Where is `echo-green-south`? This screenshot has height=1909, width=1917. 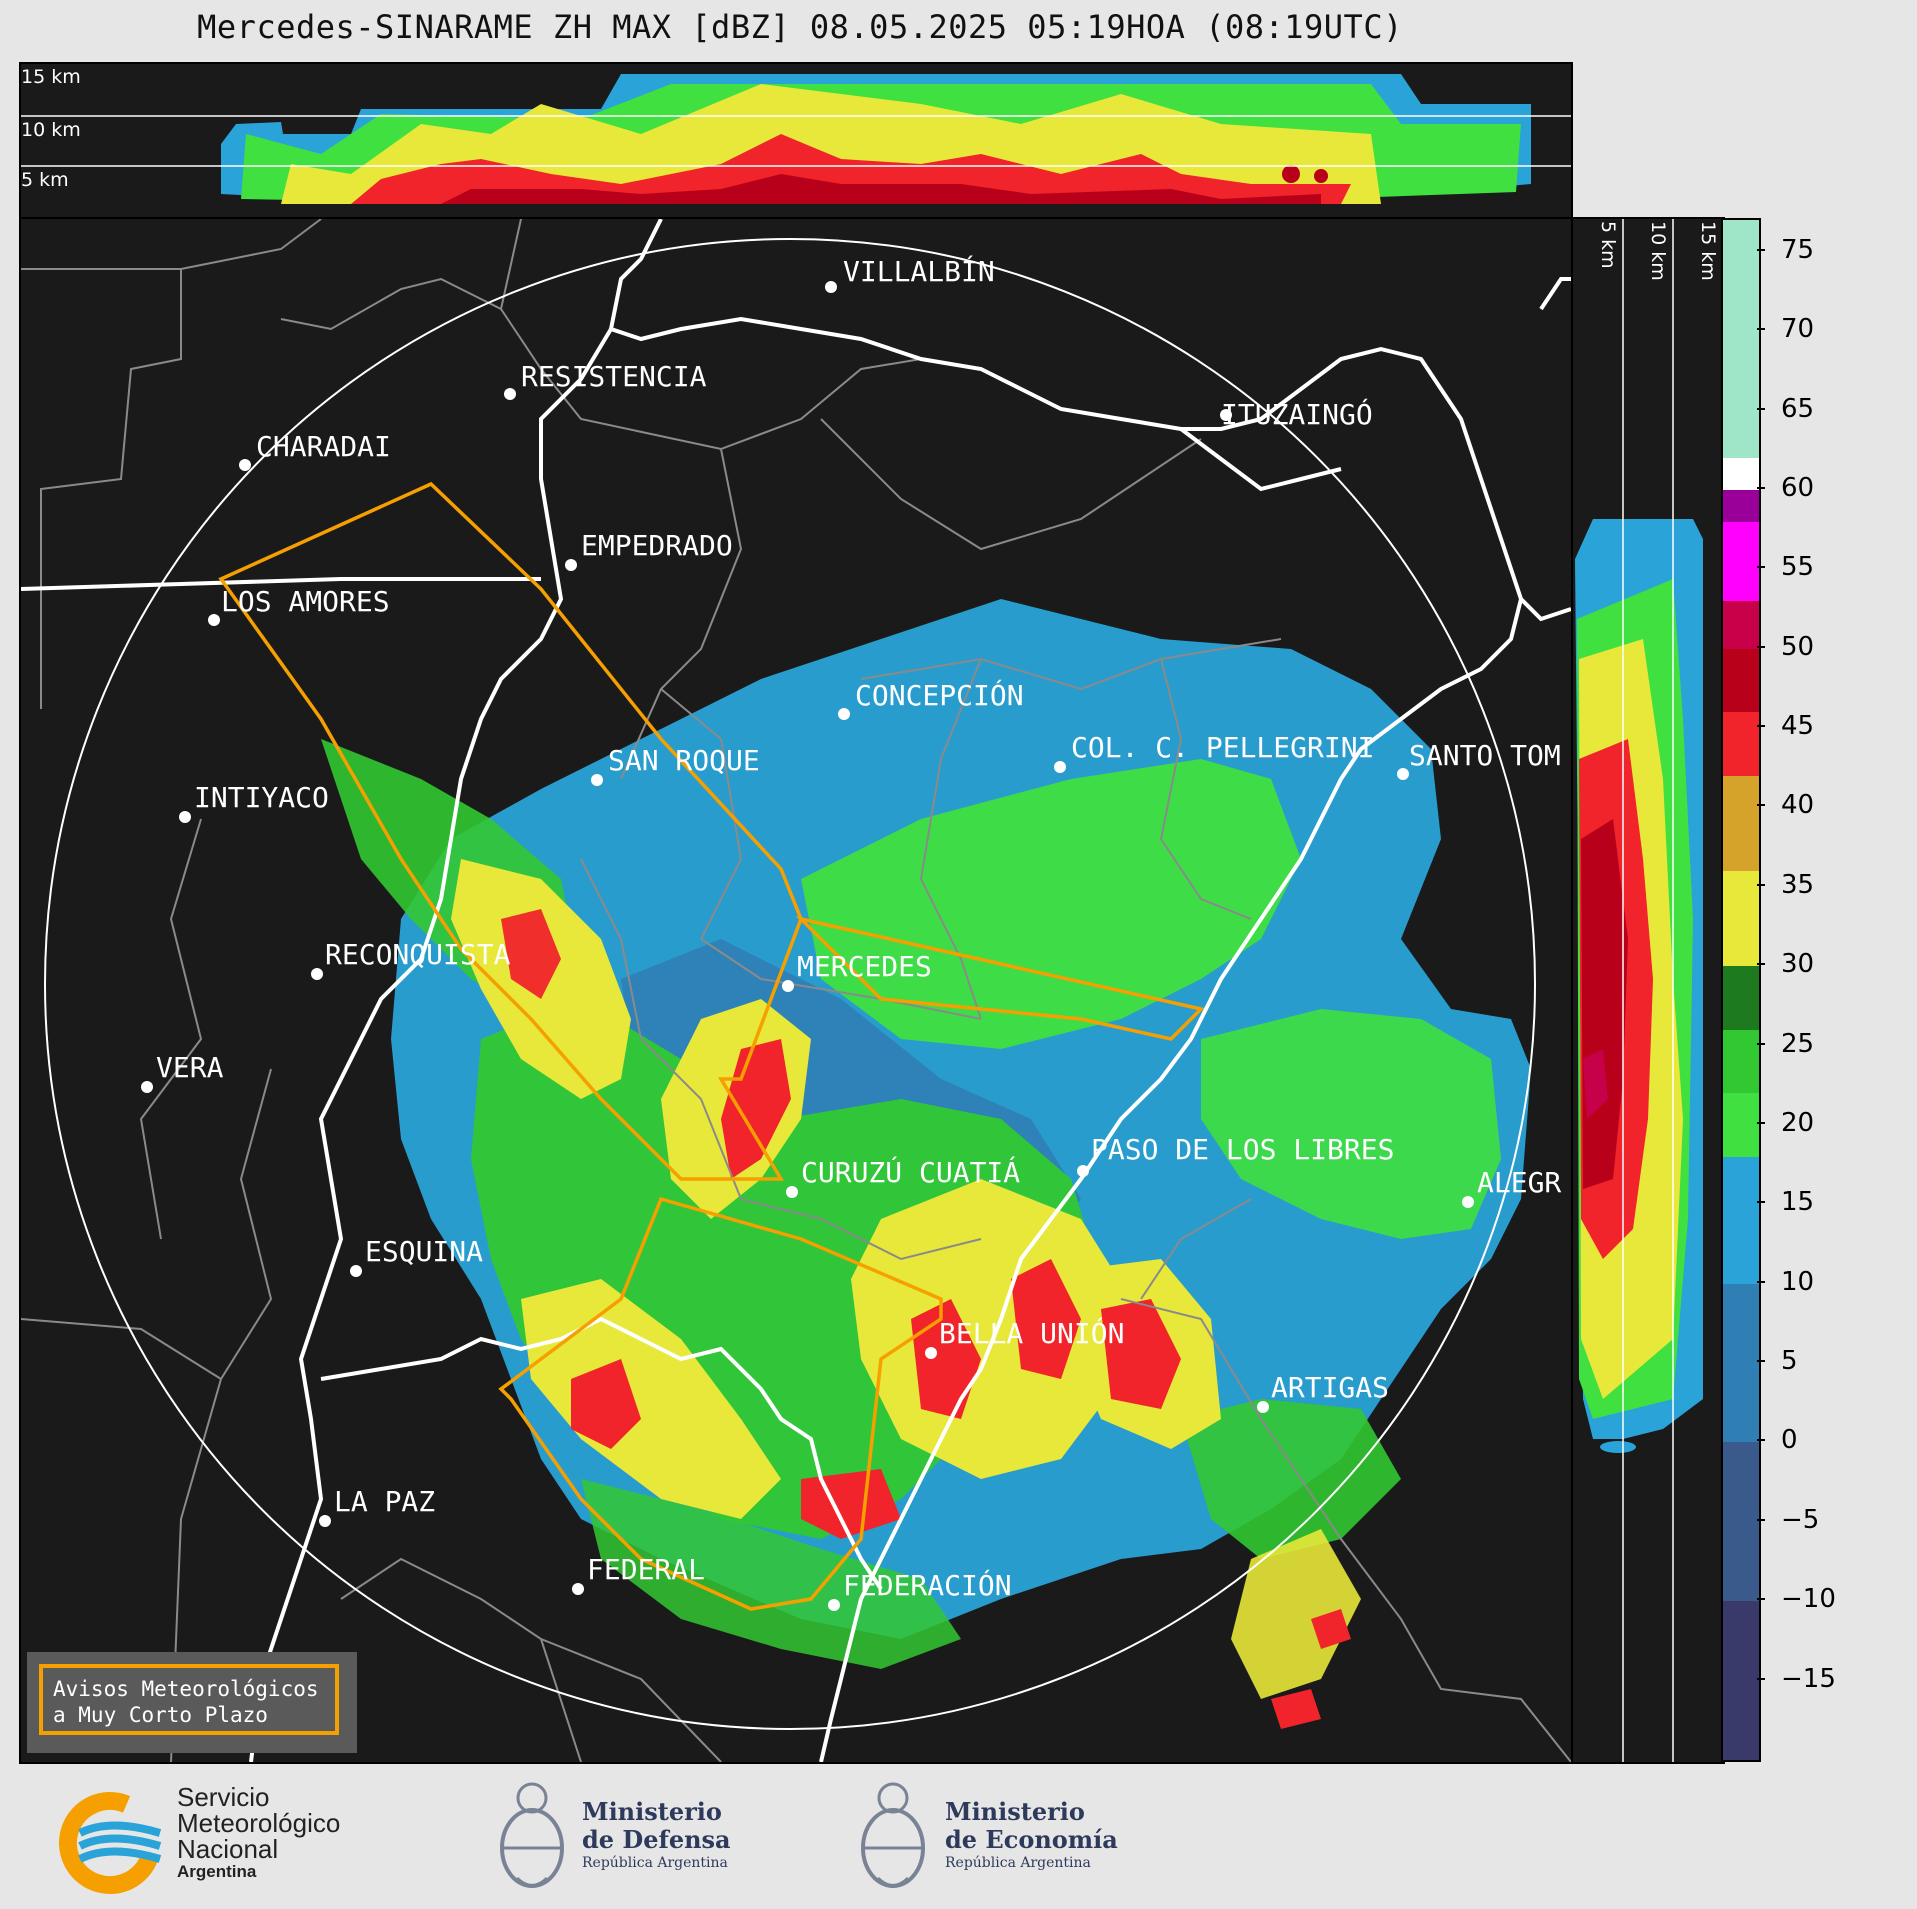 echo-green-south is located at coordinates (771, 1574).